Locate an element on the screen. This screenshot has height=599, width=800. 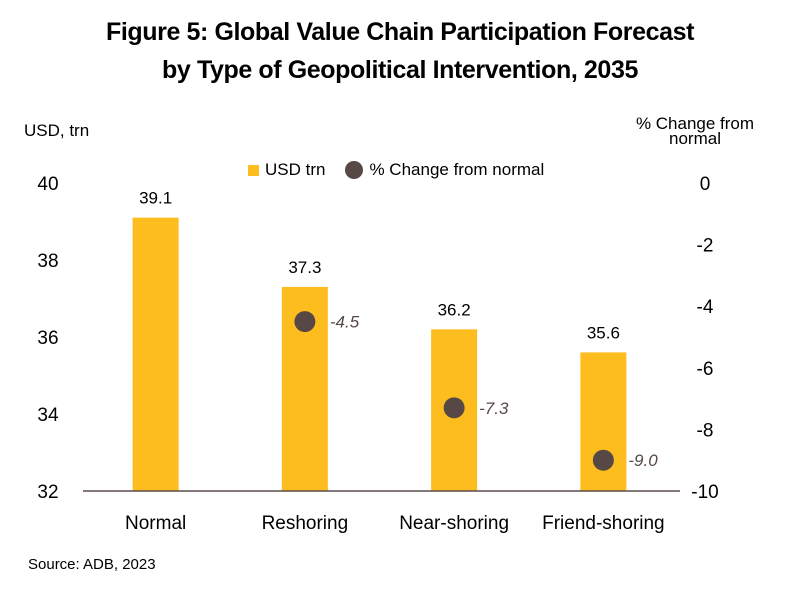
legend: USD trn % Change from normal is located at coordinates (396, 170).